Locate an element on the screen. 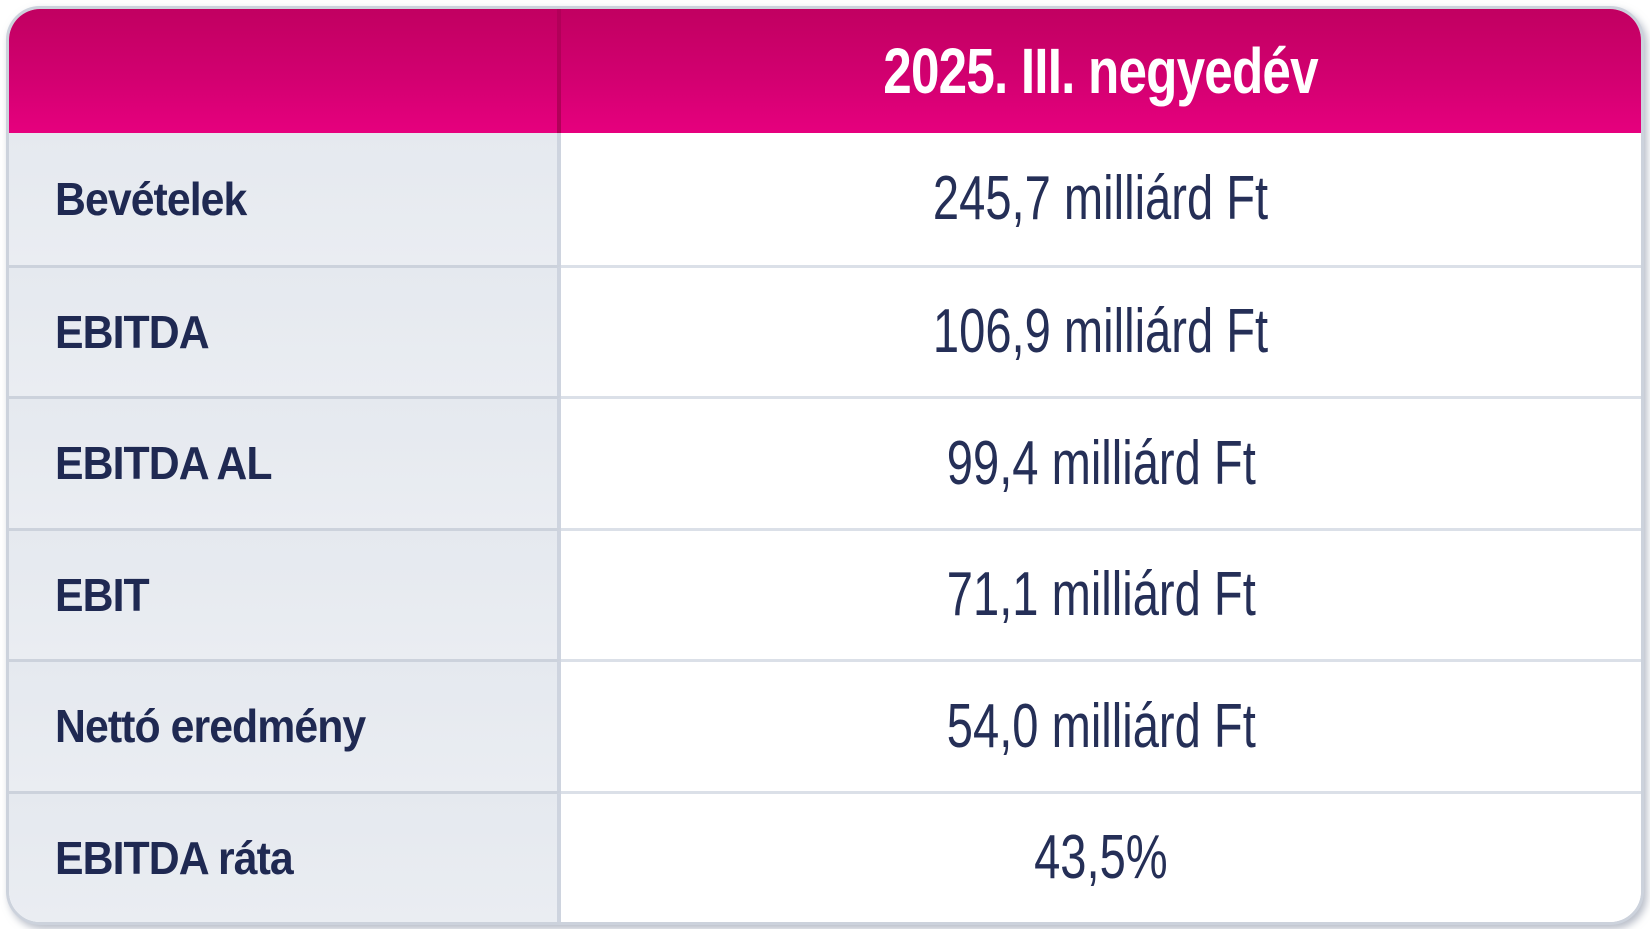  table-header-spacer is located at coordinates (285, 71).